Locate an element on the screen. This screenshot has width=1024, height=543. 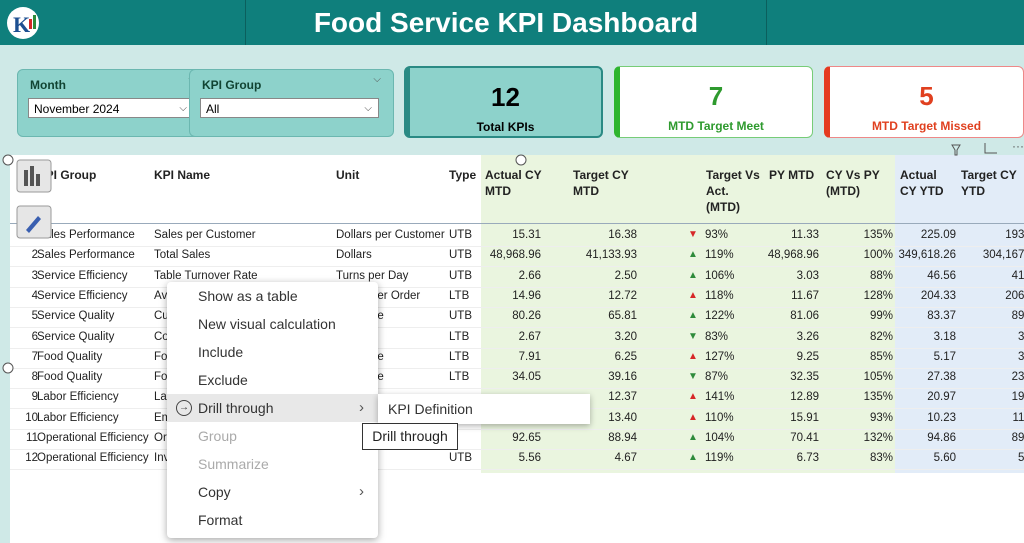
table-cell: 225.09 is located at coordinates (938, 235).